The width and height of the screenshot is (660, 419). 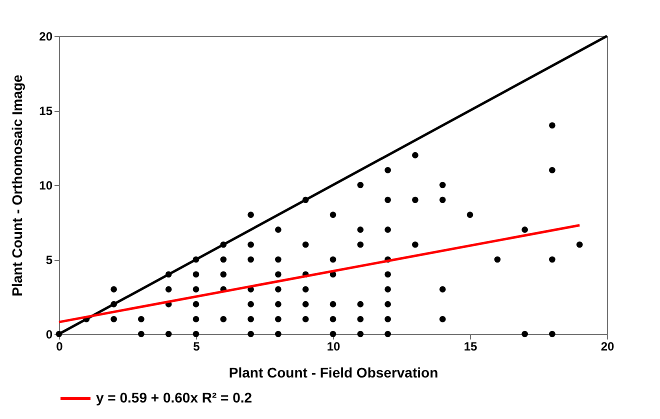 I want to click on x-tick-label: 5, so click(x=196, y=347).